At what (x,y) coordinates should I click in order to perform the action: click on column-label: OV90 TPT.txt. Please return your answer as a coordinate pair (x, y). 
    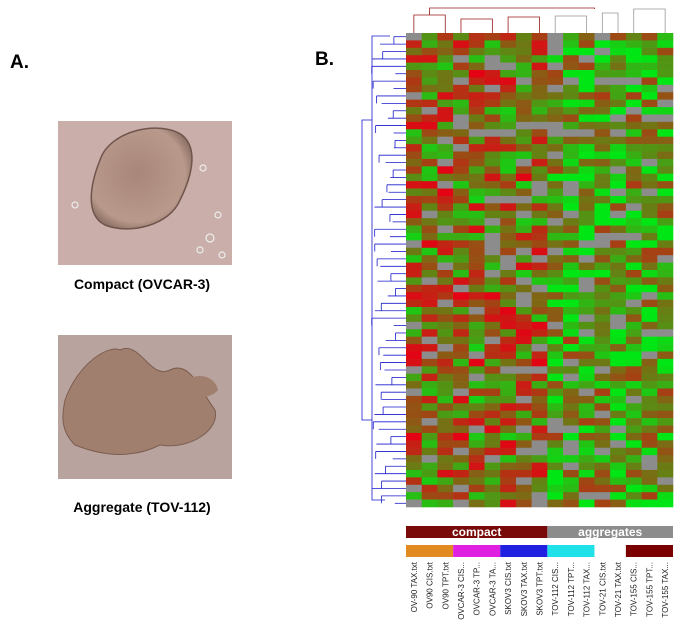
    Looking at the image, I should click on (445, 585).